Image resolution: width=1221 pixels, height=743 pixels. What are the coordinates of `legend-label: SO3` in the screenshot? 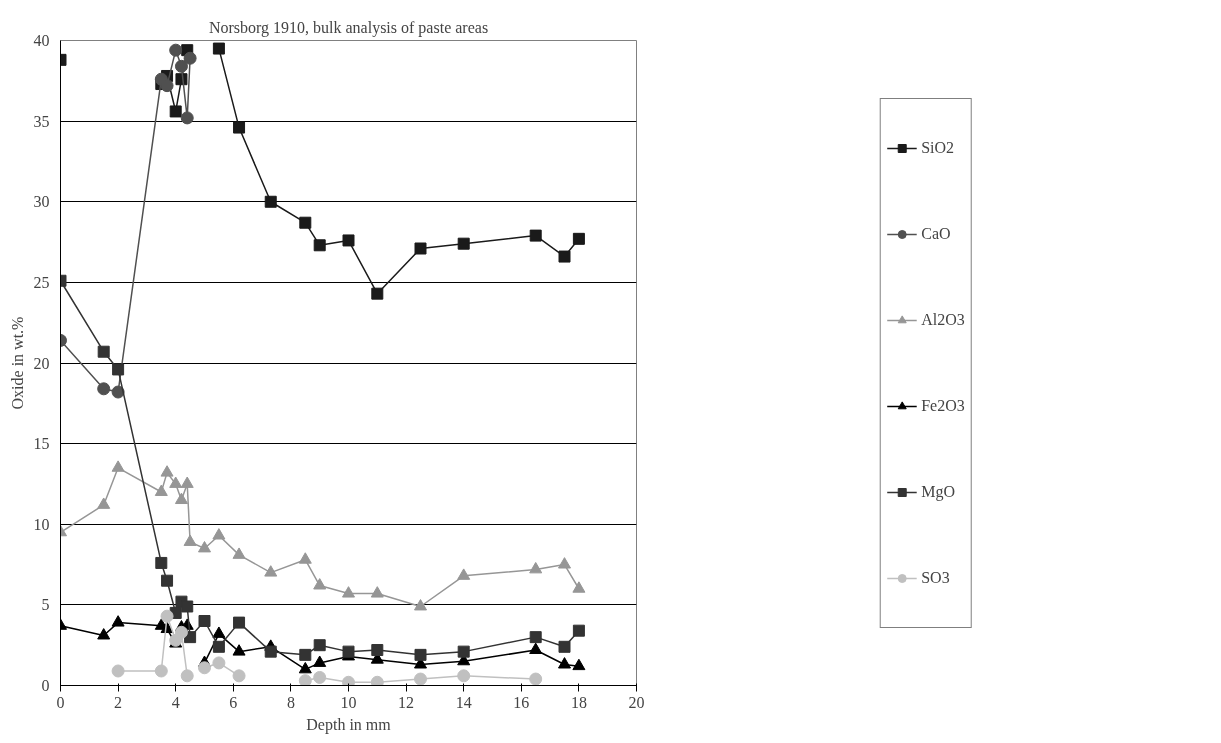 It's located at (935, 577).